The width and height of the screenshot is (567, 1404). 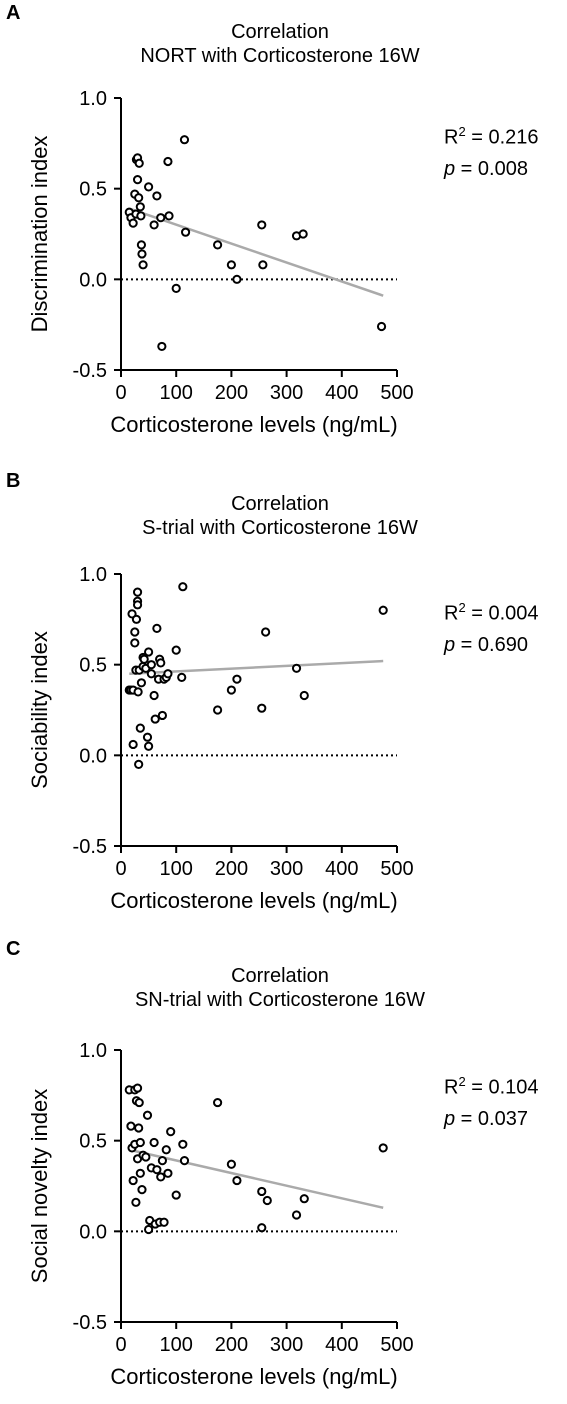 What do you see at coordinates (90, 371) in the screenshot?
I see `panel-a-y-tick-label: -0.5` at bounding box center [90, 371].